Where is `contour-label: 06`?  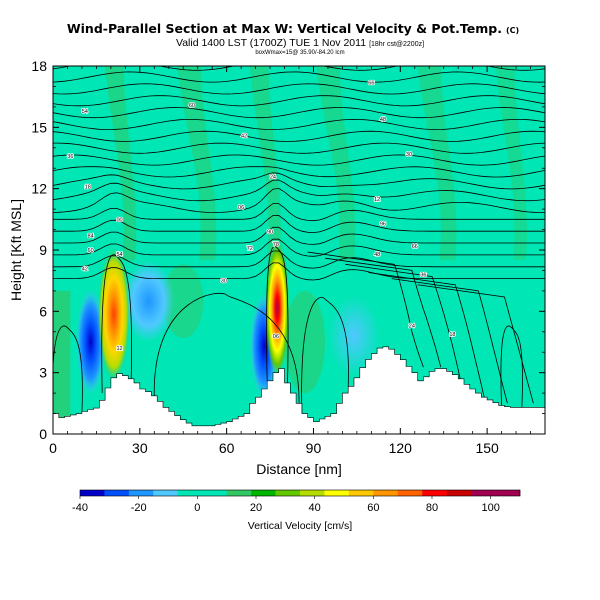 contour-label: 06 is located at coordinates (276, 337).